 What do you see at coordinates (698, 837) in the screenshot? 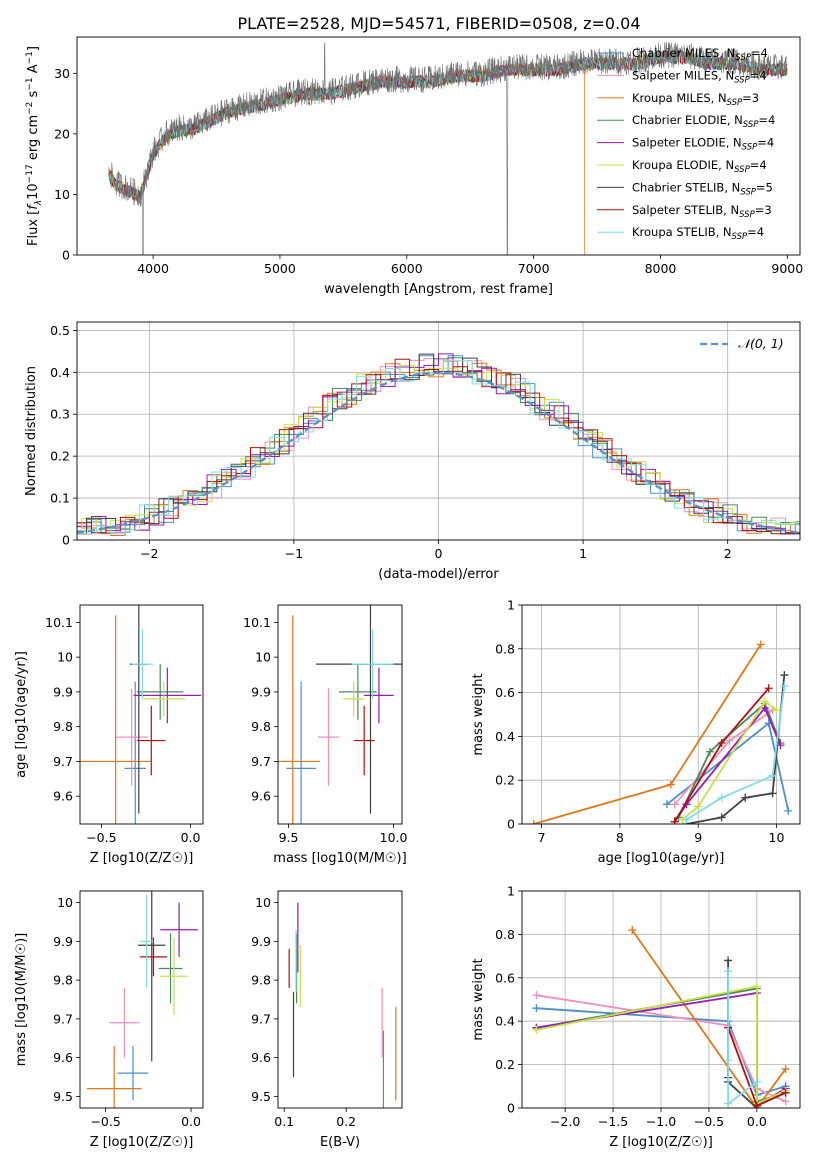
I see `x-tick-label: 9` at bounding box center [698, 837].